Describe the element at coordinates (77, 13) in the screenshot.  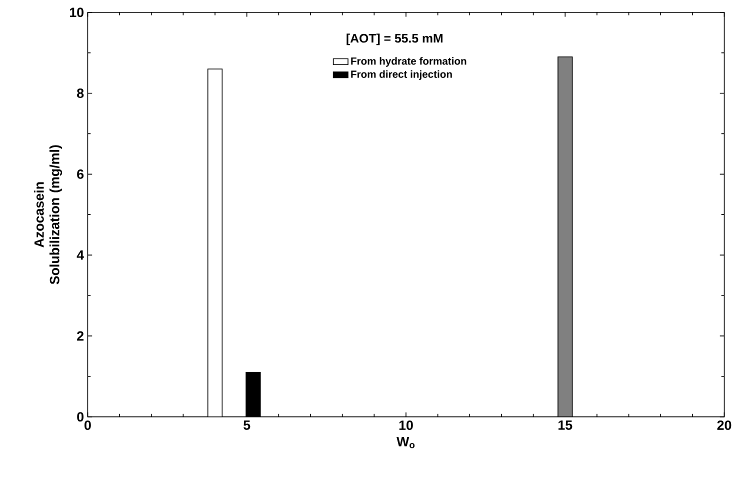
I see `y-tick-label: 10` at that location.